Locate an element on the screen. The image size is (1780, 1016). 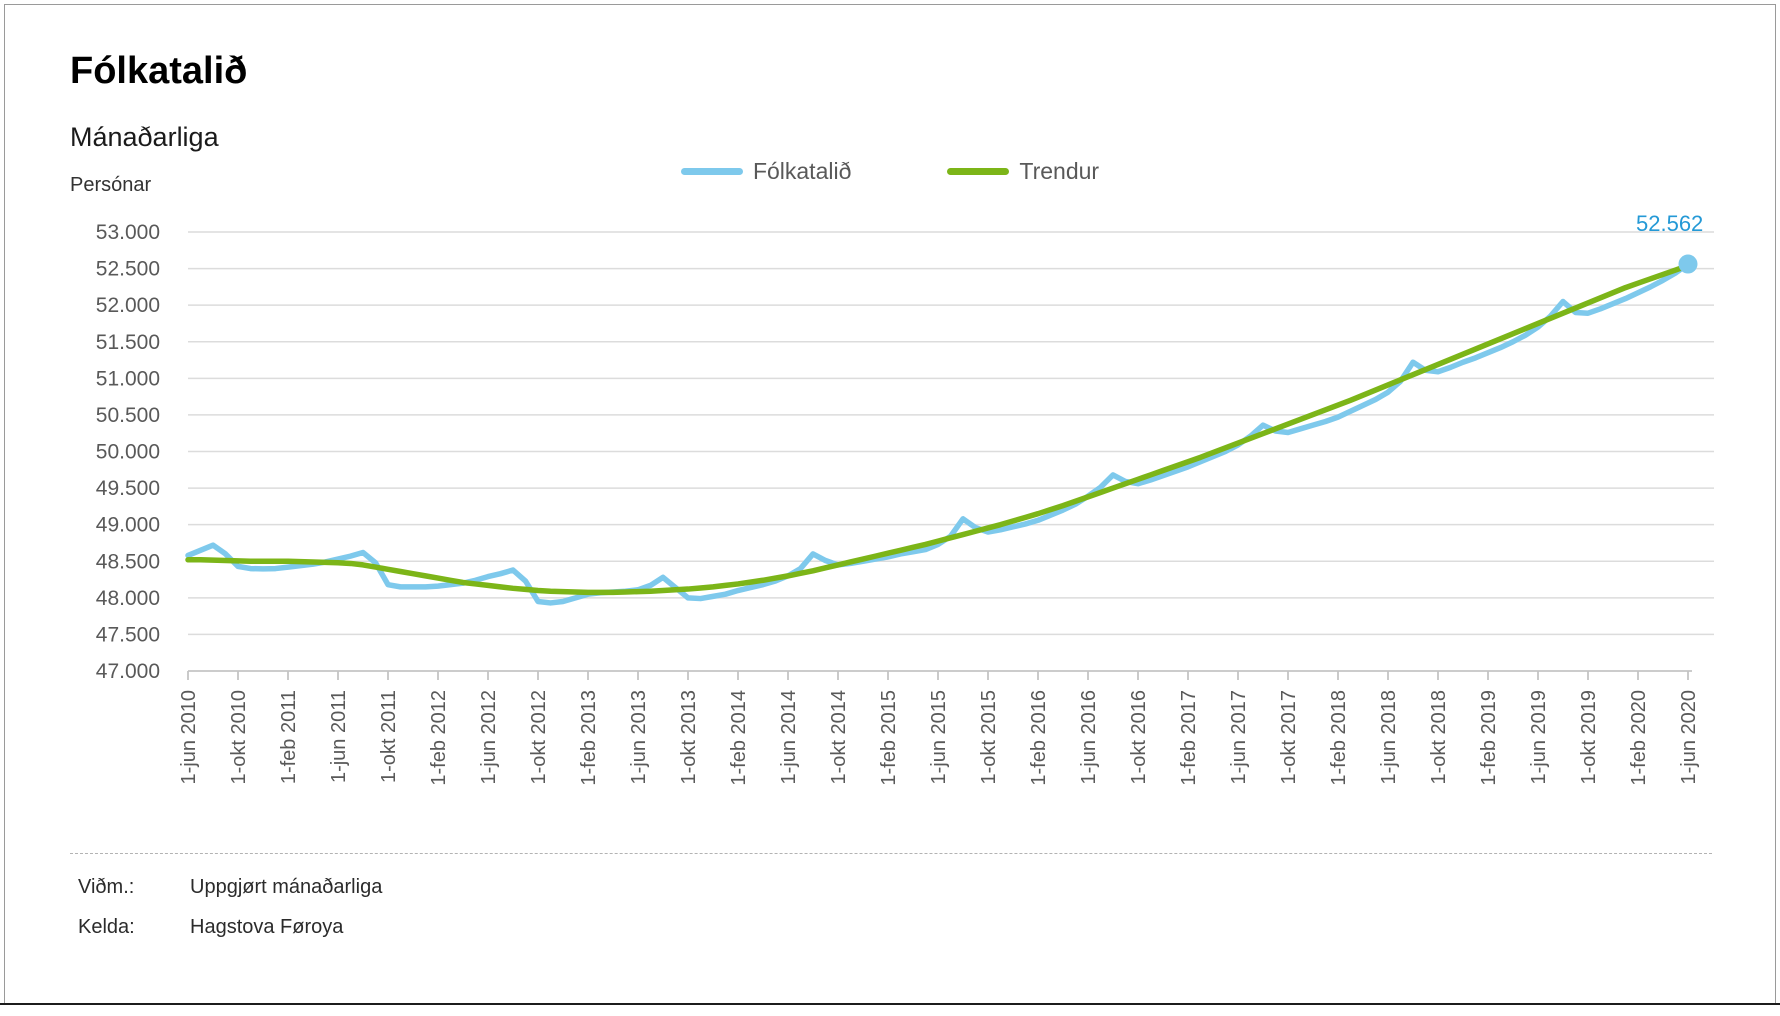
x-axis-label: 1-okt 2013 is located at coordinates (689, 737).